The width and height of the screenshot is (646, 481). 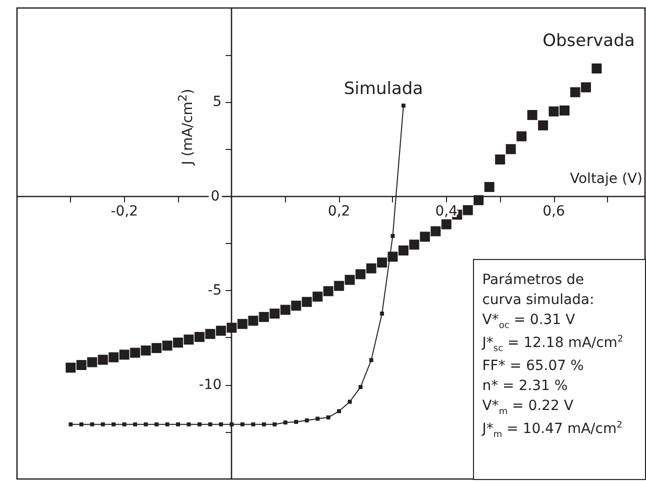 What do you see at coordinates (553, 431) in the screenshot?
I see `annotation: J*$_{m}$ = 10.47 mA/cm$^{2}$` at bounding box center [553, 431].